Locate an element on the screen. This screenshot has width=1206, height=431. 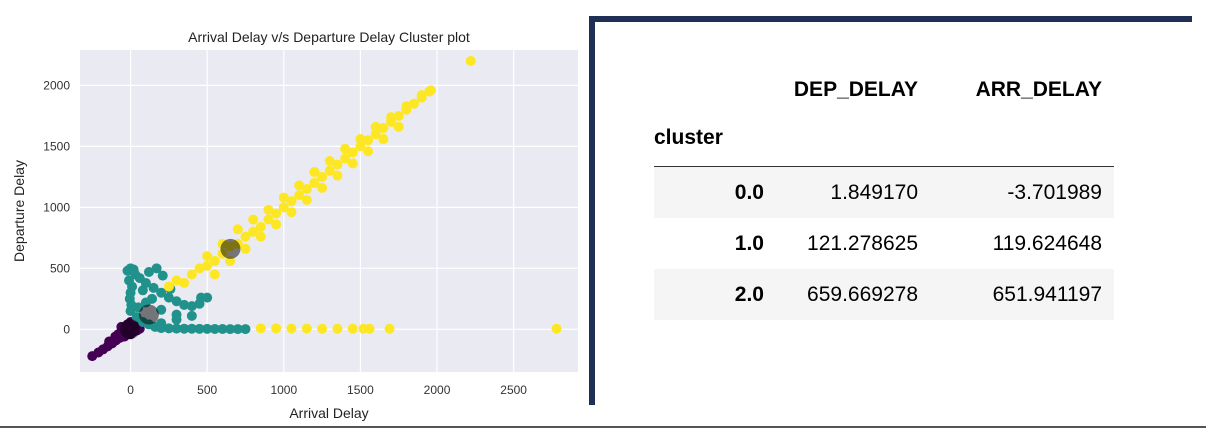
arr-delay-cell: 651.941197 is located at coordinates (1047, 294).